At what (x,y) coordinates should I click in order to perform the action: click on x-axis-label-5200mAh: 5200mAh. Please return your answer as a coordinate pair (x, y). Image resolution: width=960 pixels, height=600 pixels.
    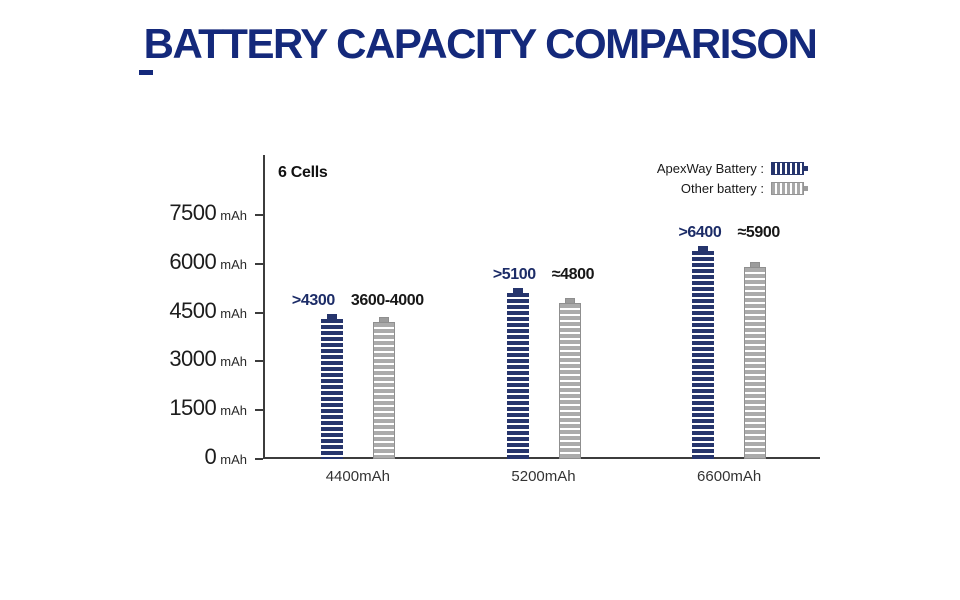
    Looking at the image, I should click on (543, 476).